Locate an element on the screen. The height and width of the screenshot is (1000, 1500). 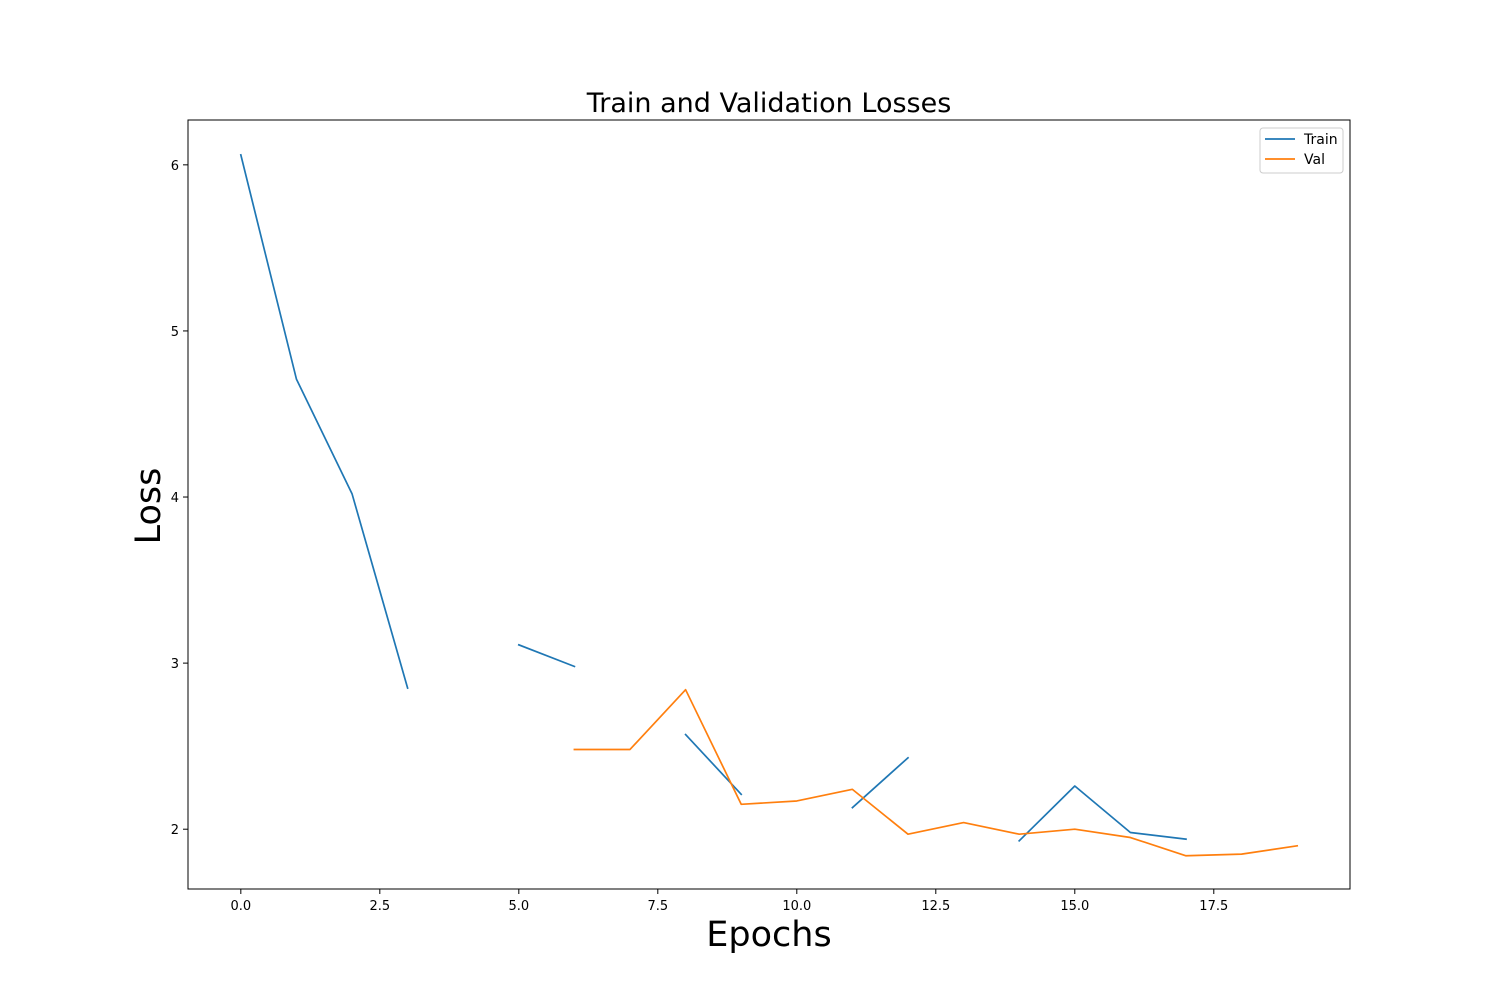
chart-title: Train and Validation Losses is located at coordinates (769, 103).